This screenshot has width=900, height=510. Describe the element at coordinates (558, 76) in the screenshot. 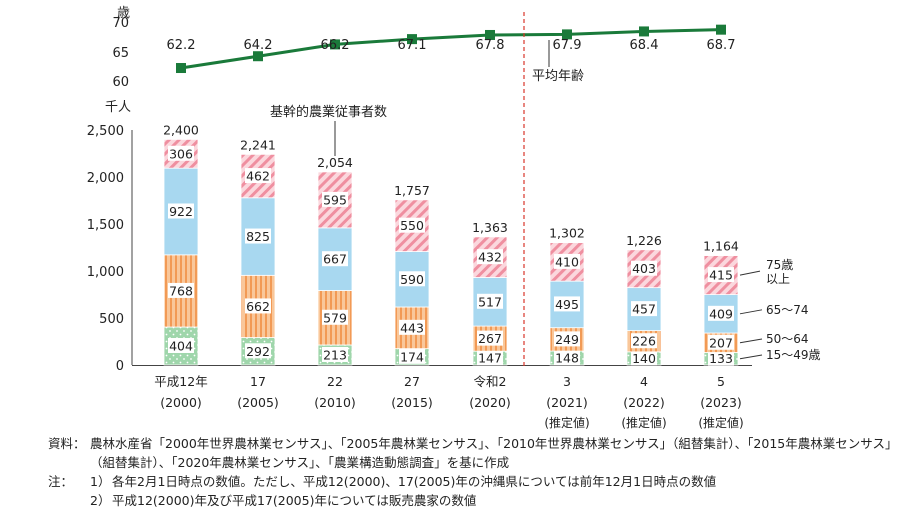

I see `average-age-legend: 平均年齢` at that location.